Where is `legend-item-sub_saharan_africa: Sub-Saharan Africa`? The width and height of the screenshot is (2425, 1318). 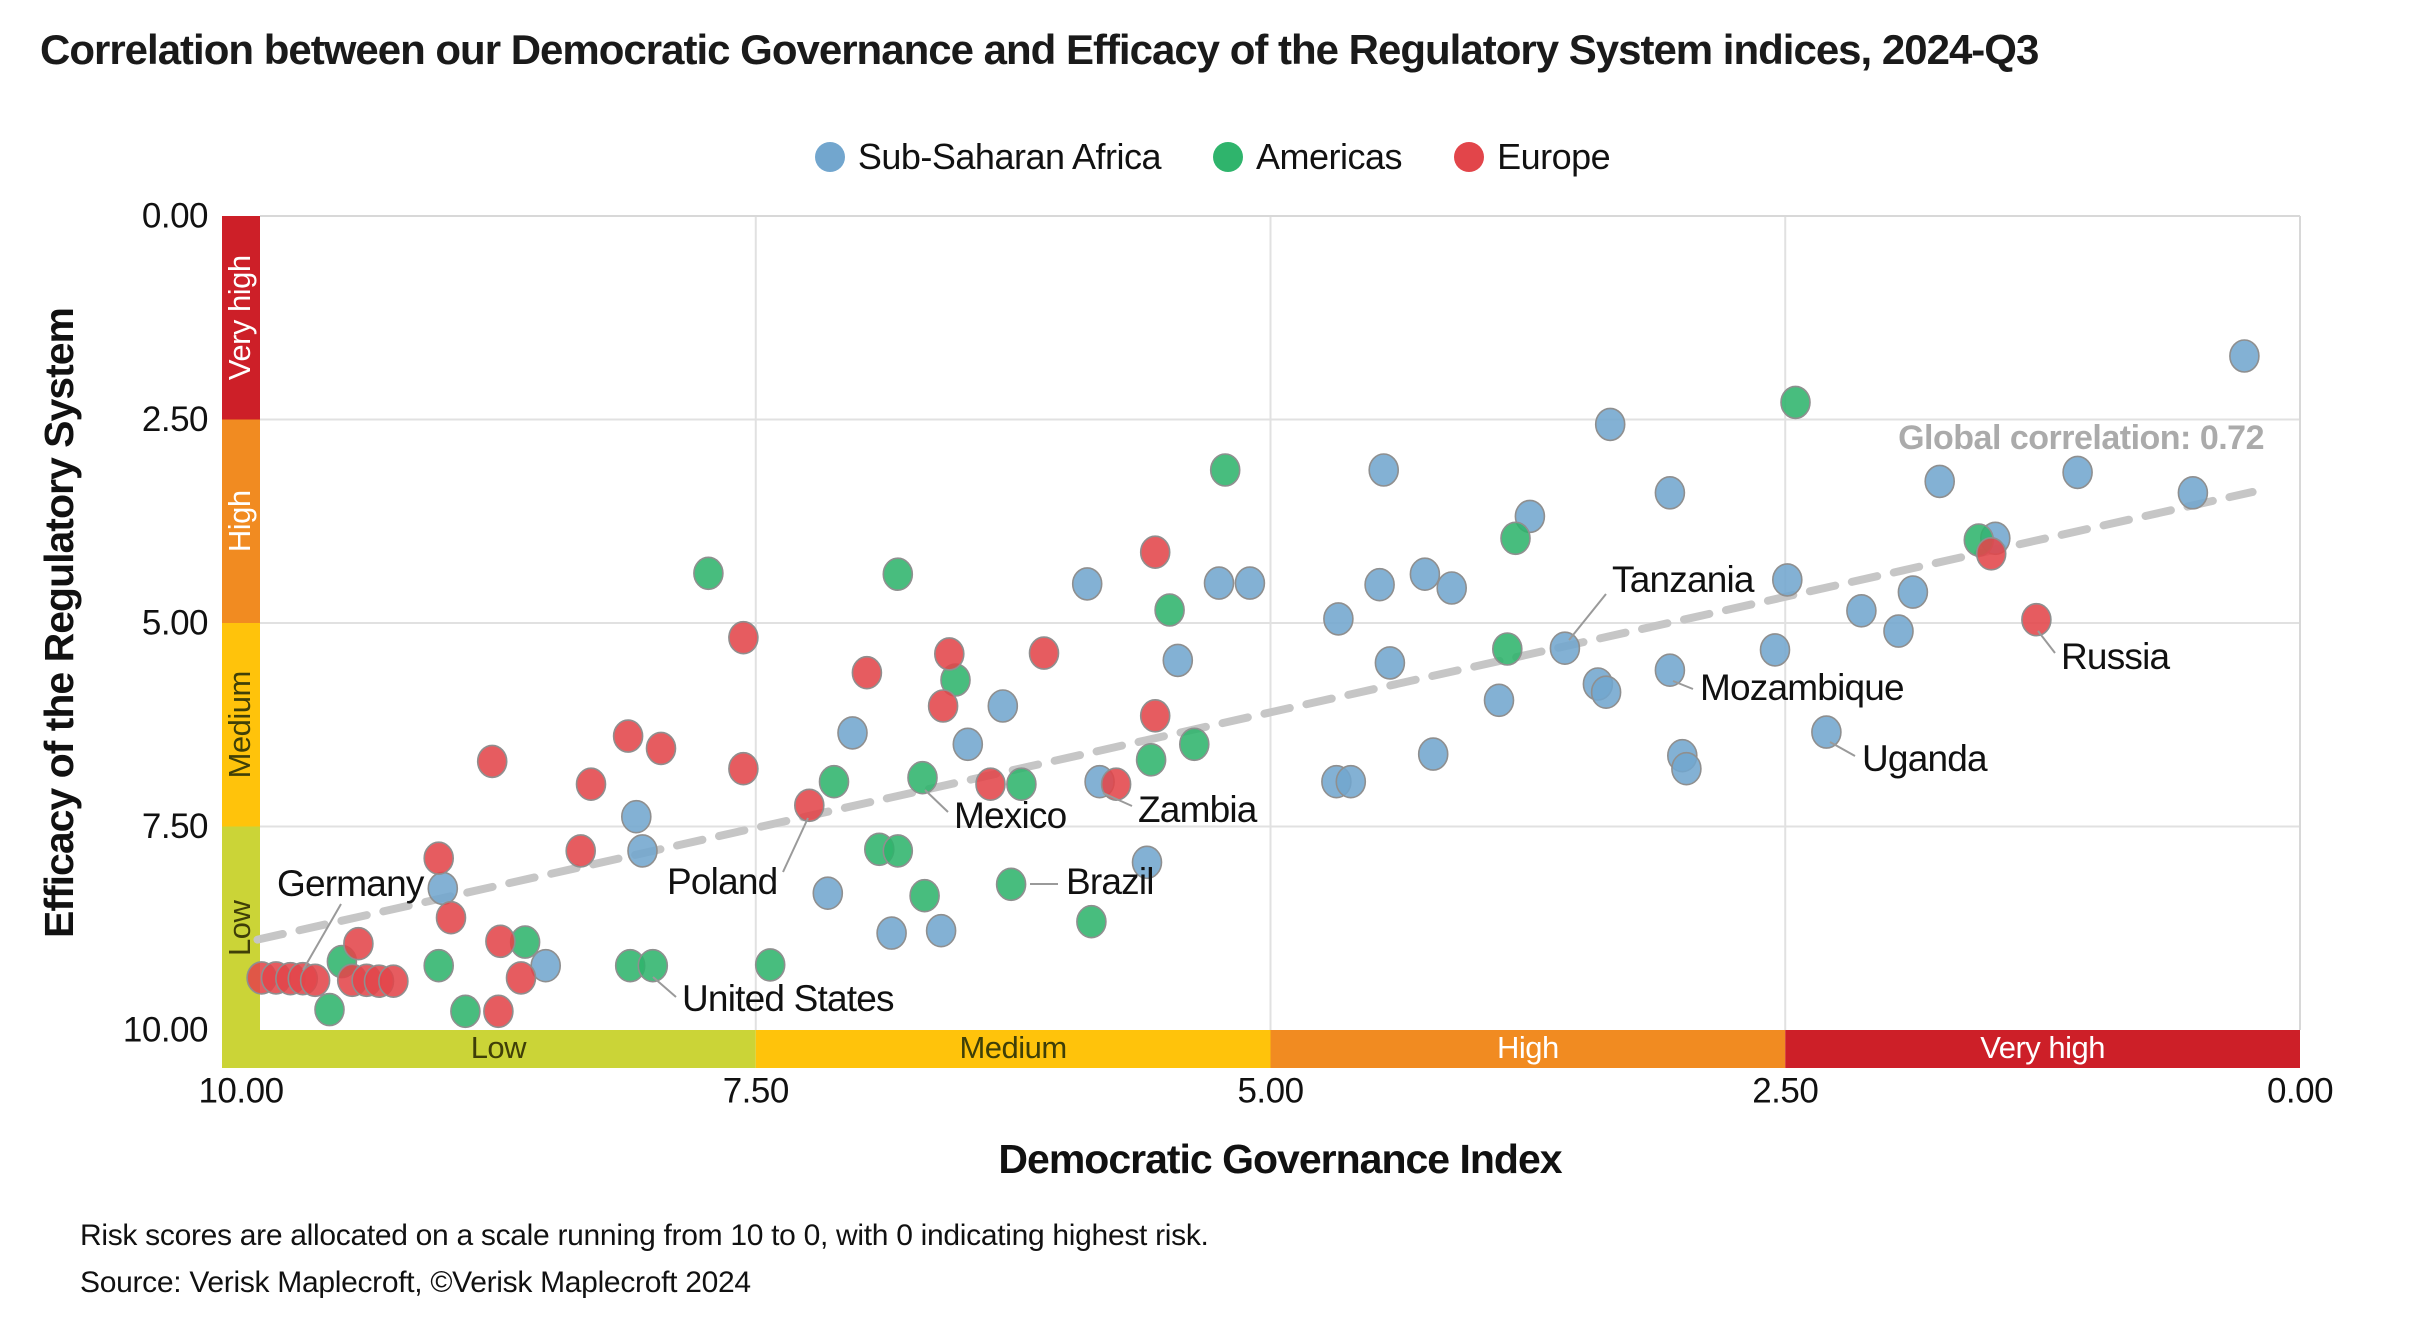 legend-item-sub_saharan_africa: Sub-Saharan Africa is located at coordinates (988, 157).